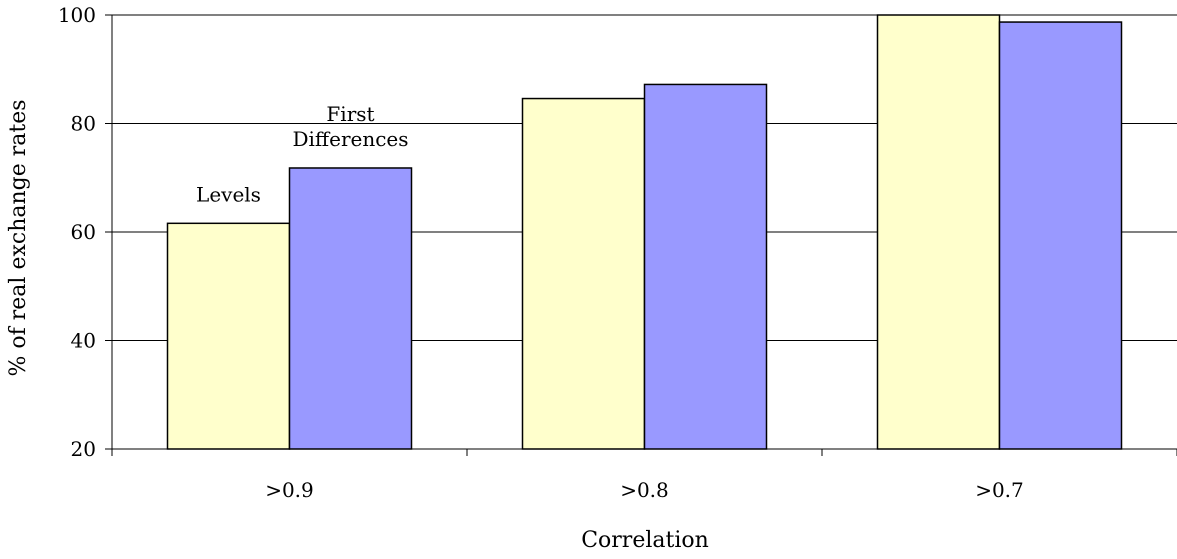 The image size is (1177, 559). Describe the element at coordinates (83, 232) in the screenshot. I see `y-tick-label: 60` at that location.